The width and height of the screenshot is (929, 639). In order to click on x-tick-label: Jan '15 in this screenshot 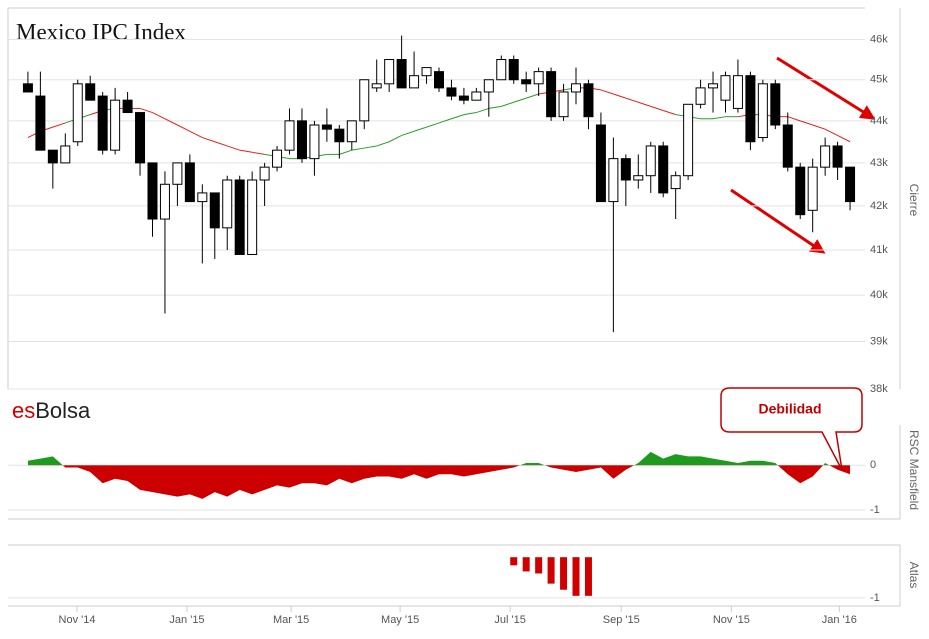, I will do `click(186, 620)`.